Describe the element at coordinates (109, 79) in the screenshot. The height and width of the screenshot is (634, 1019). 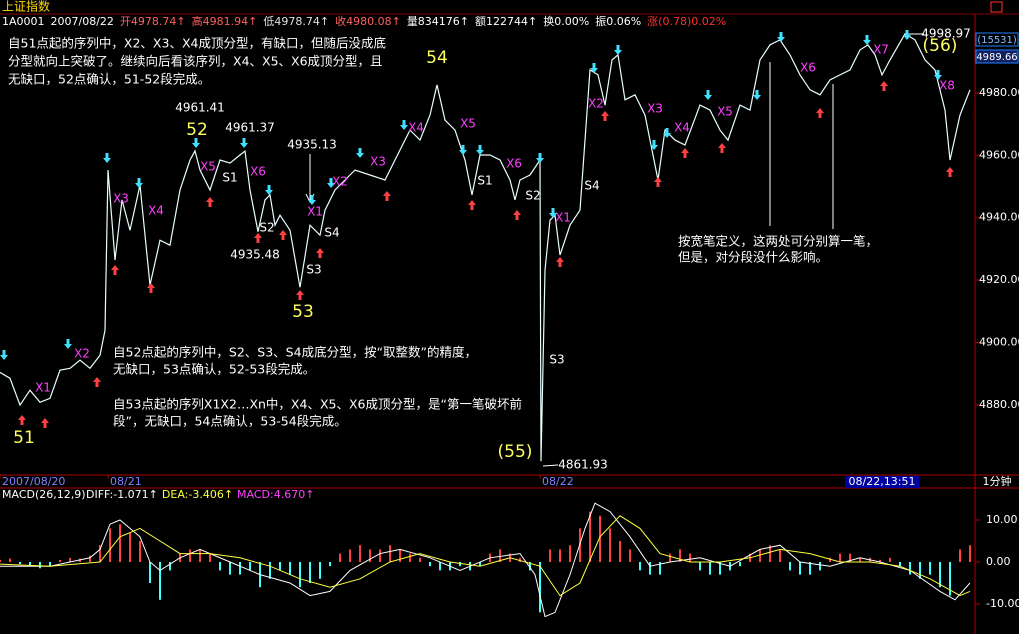
I see `note-line: 无缺口，52点确认，51-52段完成。` at that location.